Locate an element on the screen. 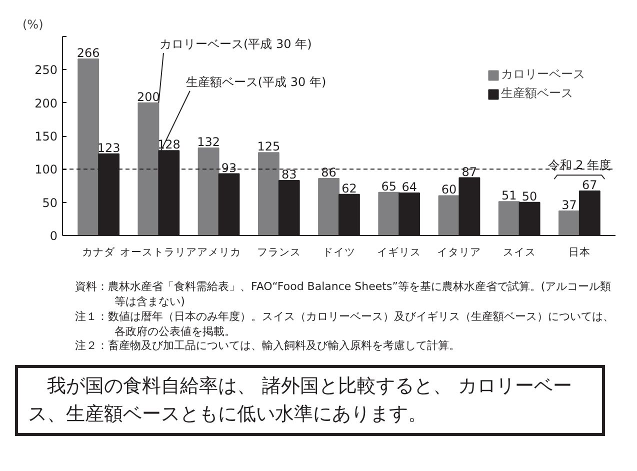 Image resolution: width=637 pixels, height=471 pixels. x-tick-label: 日本 is located at coordinates (579, 252).